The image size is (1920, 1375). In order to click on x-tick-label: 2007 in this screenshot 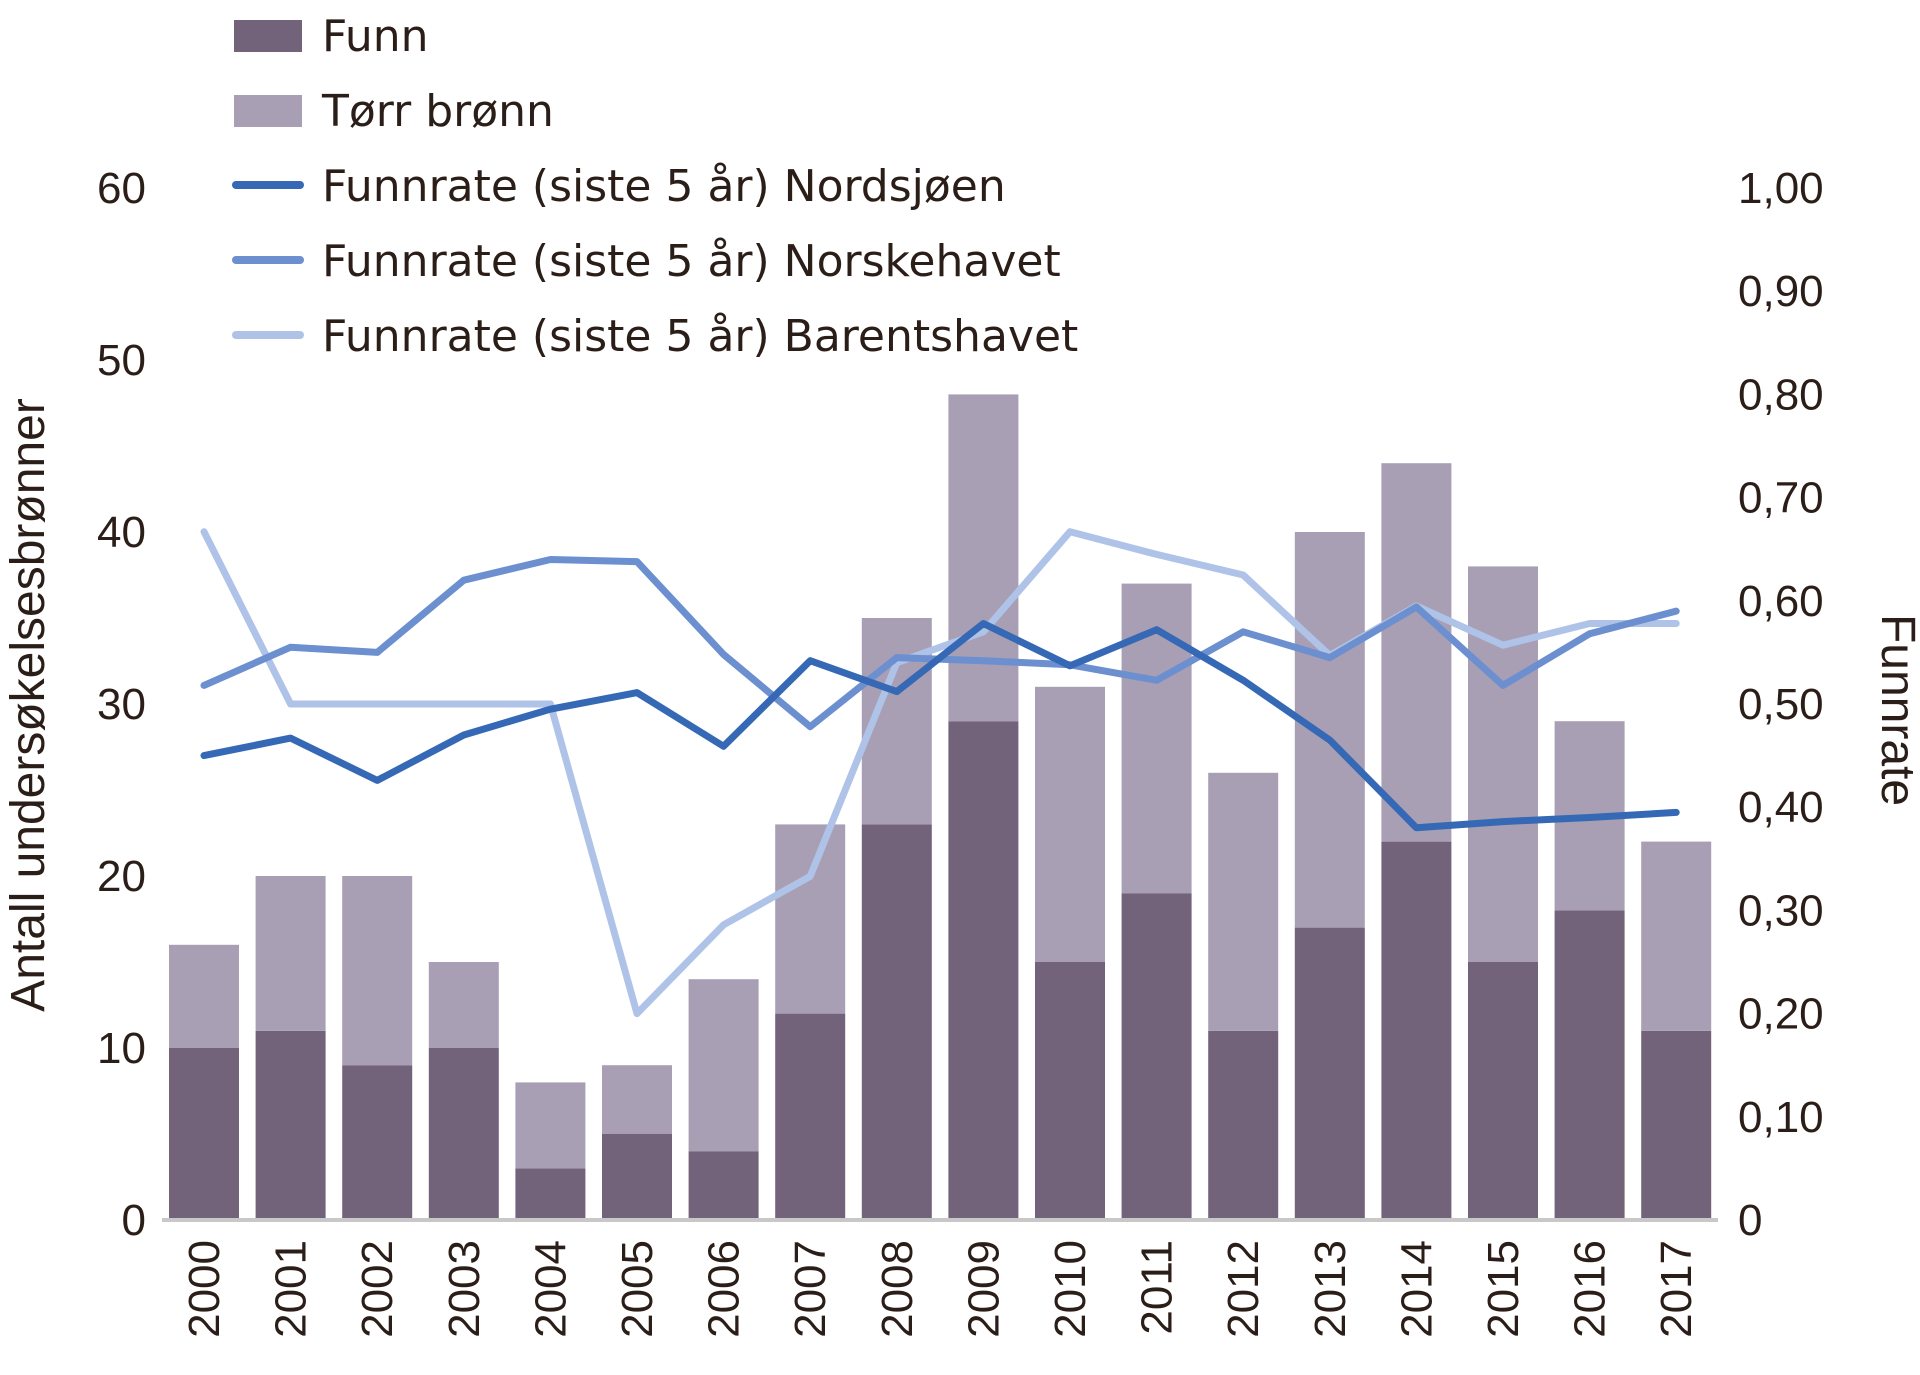, I will do `click(810, 1289)`.